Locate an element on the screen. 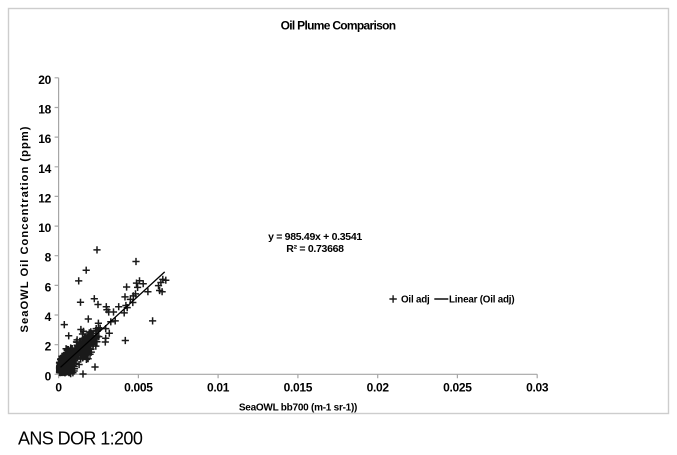  svg-text: 10 is located at coordinates (44, 228).